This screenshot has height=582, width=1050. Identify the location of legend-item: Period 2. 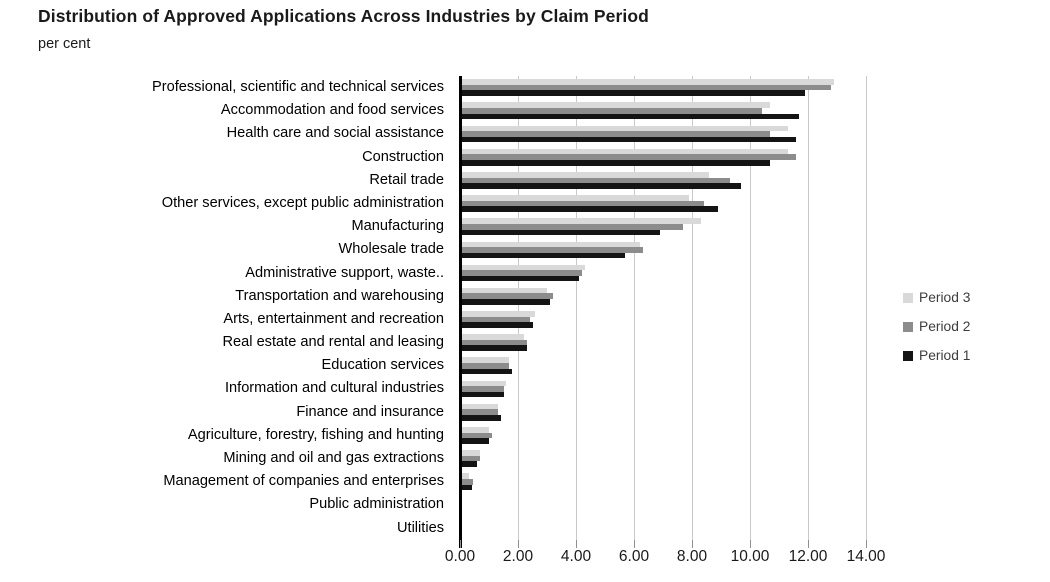
(936, 326).